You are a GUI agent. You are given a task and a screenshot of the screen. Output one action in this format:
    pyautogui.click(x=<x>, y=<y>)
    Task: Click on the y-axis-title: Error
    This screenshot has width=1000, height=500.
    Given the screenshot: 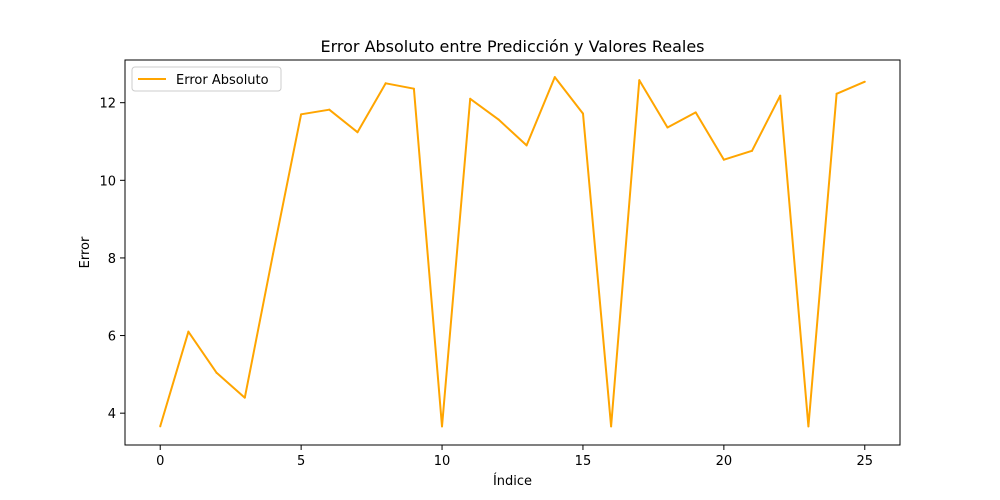 What is the action you would take?
    pyautogui.click(x=85, y=252)
    